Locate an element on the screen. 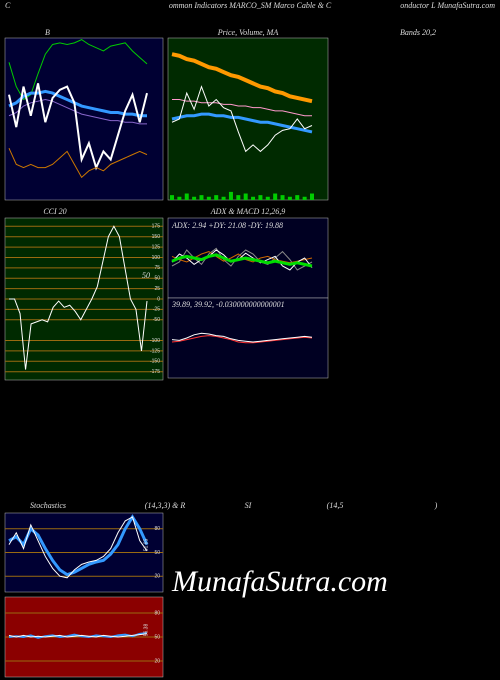 The image size is (500, 680). panel-background is located at coordinates (84, 119).